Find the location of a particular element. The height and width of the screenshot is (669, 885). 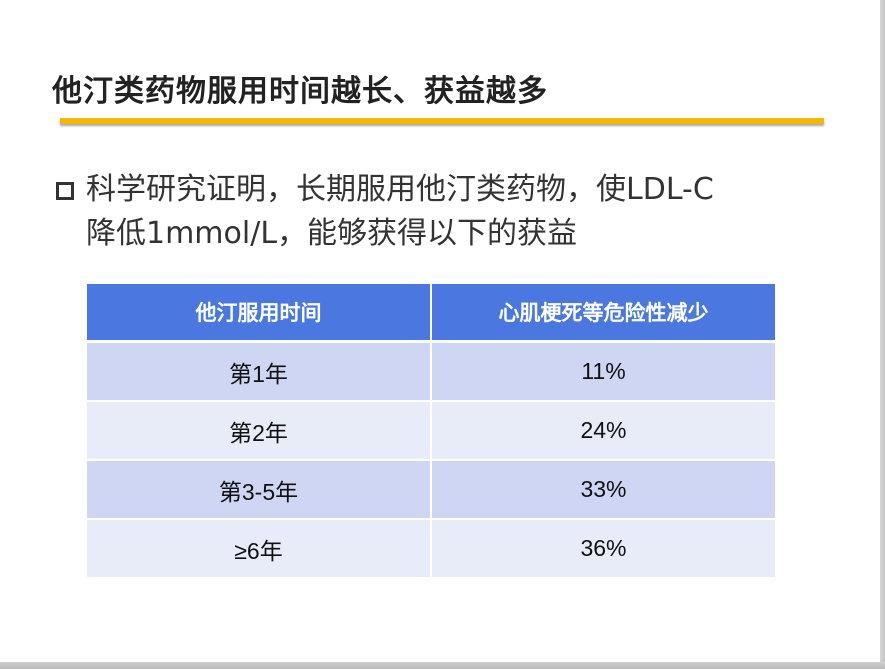

bullet-line-1: 科学研究证明，长期服用他汀类药物，使LDL-C is located at coordinates (400, 189).